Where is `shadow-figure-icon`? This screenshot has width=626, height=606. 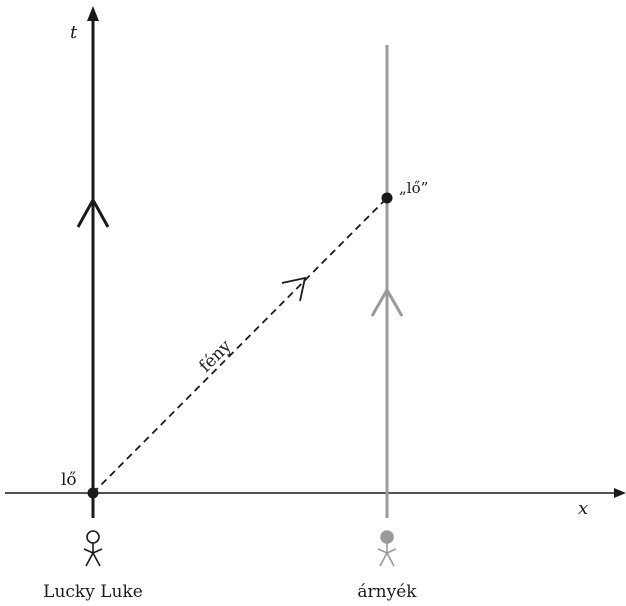 shadow-figure-icon is located at coordinates (387, 548).